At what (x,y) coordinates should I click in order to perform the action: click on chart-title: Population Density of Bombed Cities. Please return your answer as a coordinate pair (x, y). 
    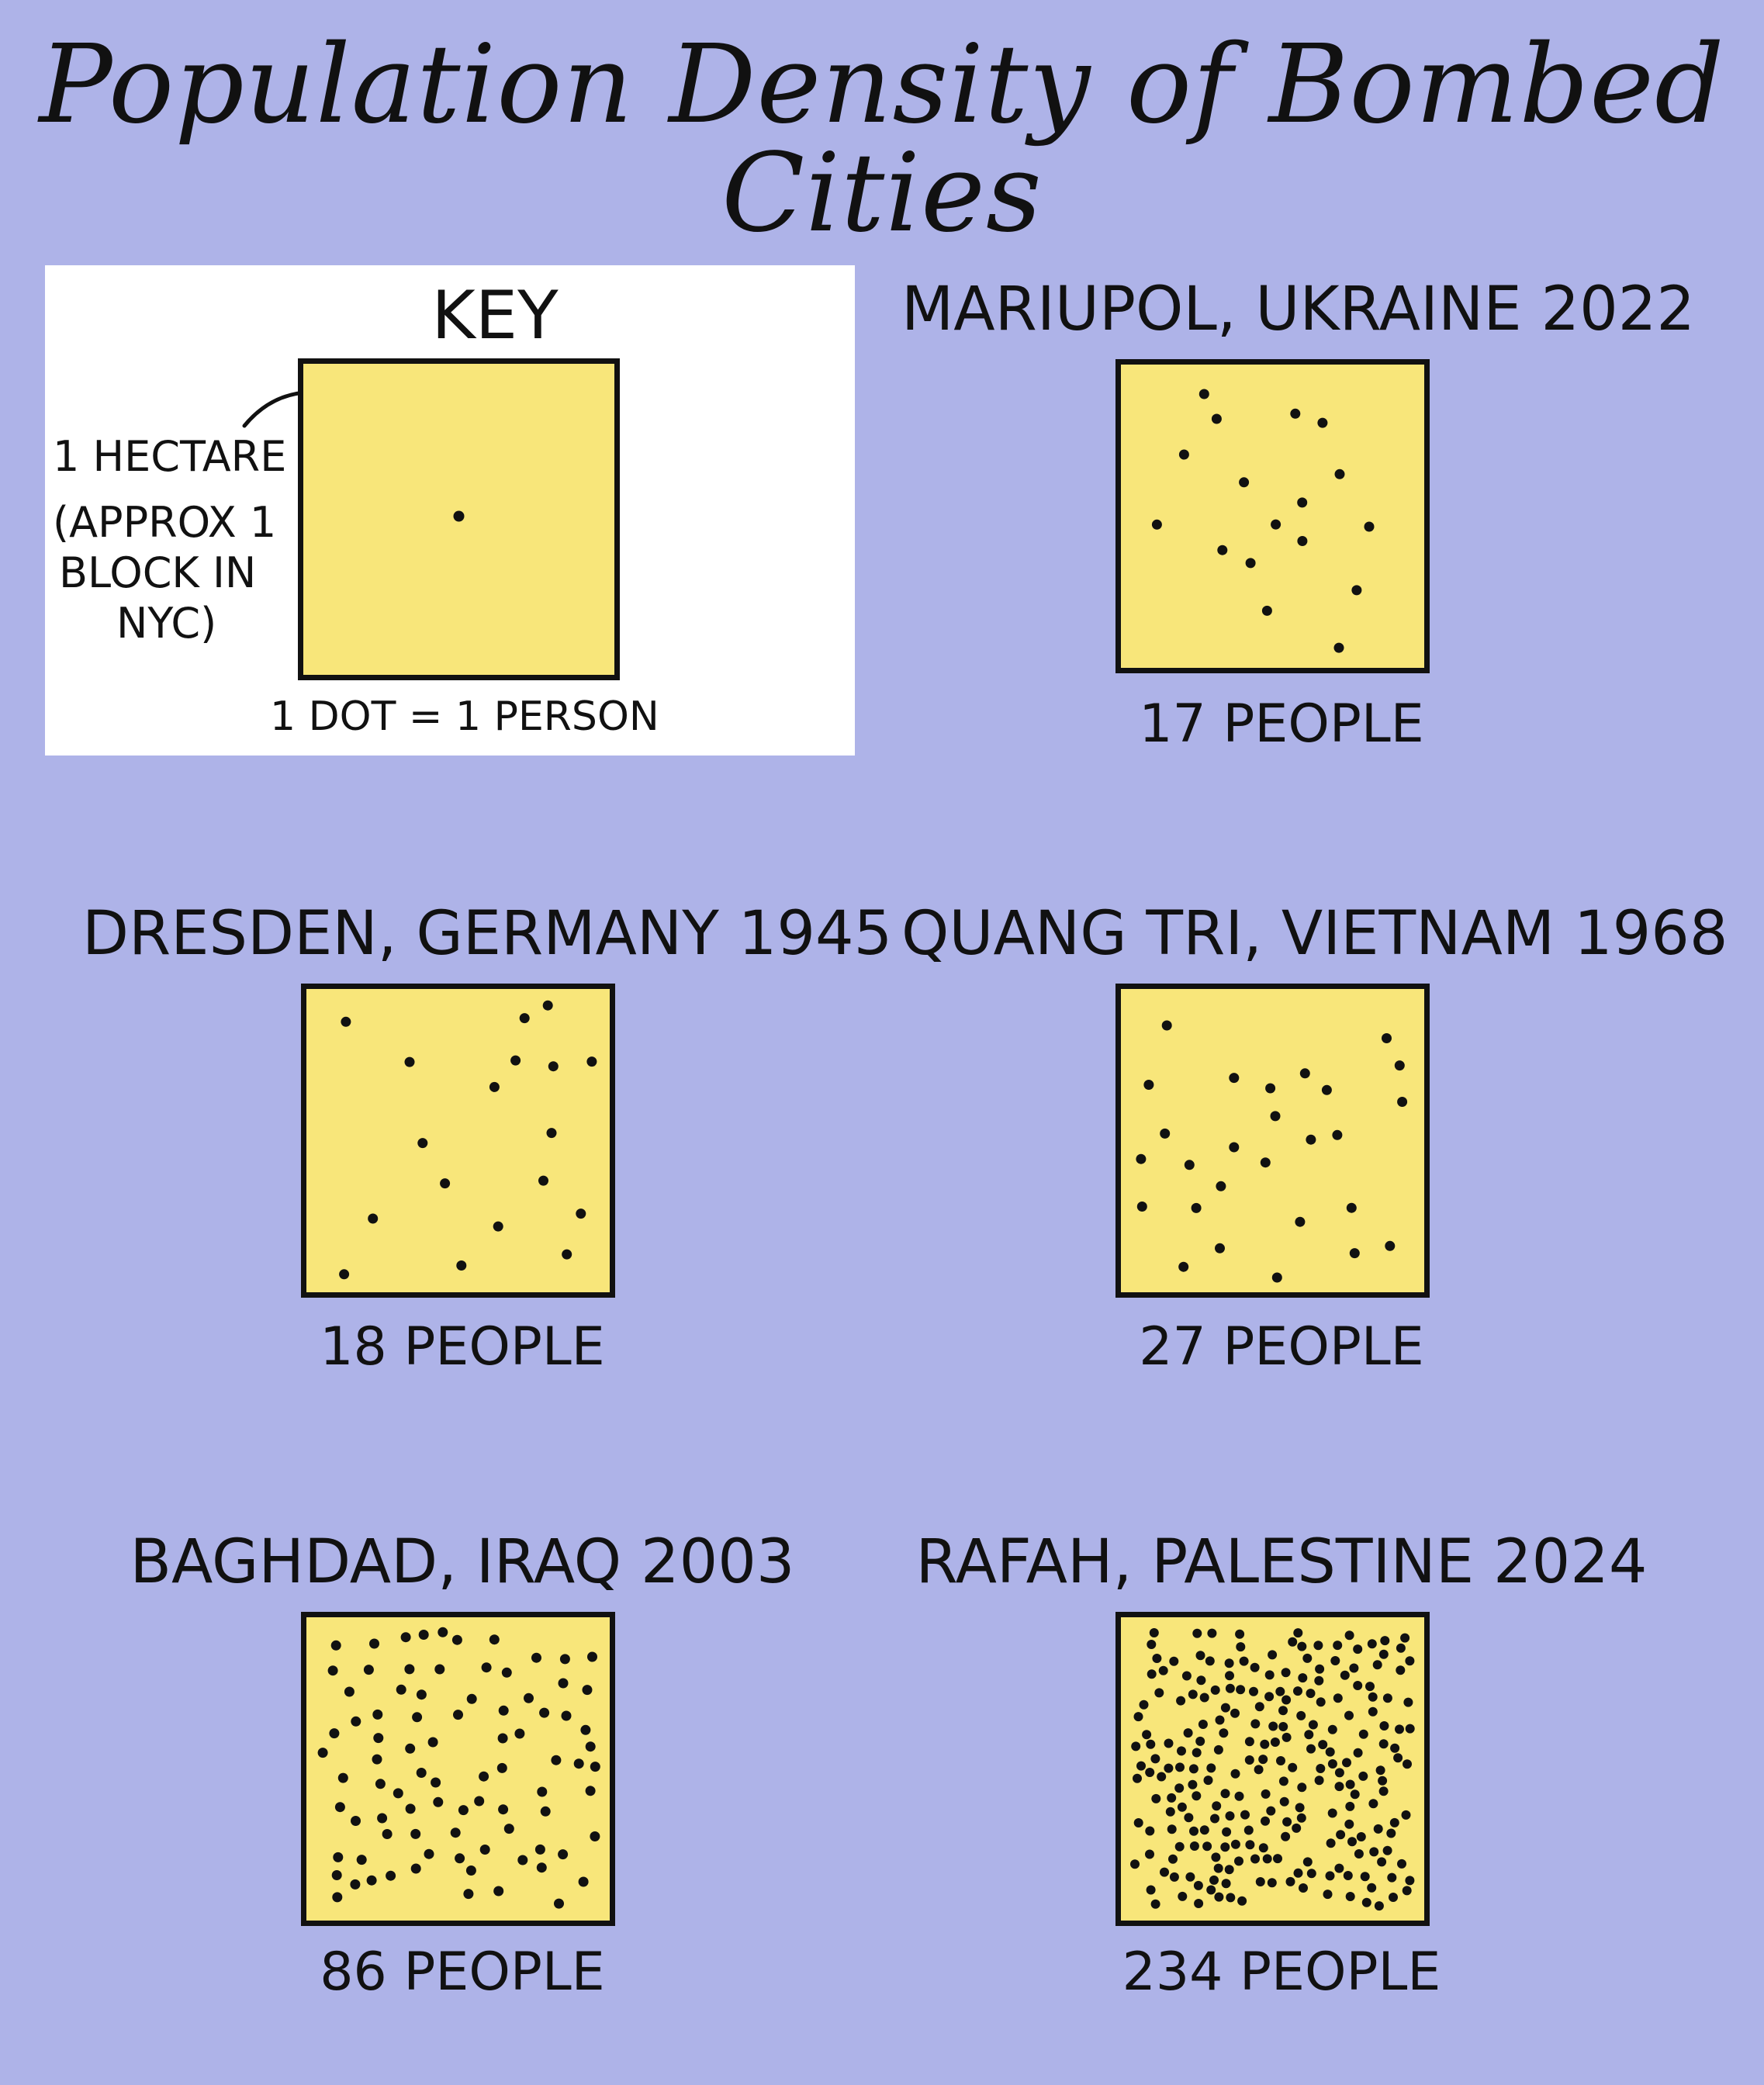
    Looking at the image, I should click on (882, 139).